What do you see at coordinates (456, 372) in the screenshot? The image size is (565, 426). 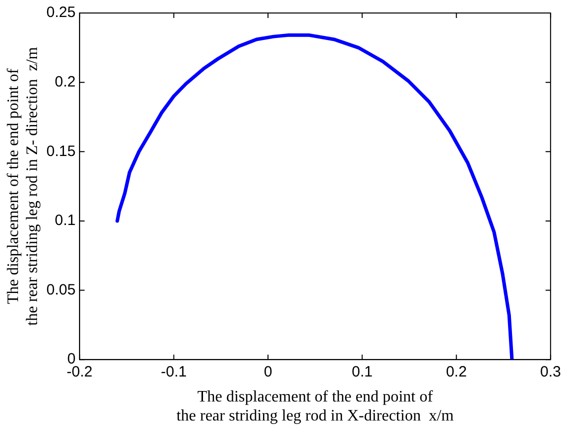 I see `x-tick-label: 0.2` at bounding box center [456, 372].